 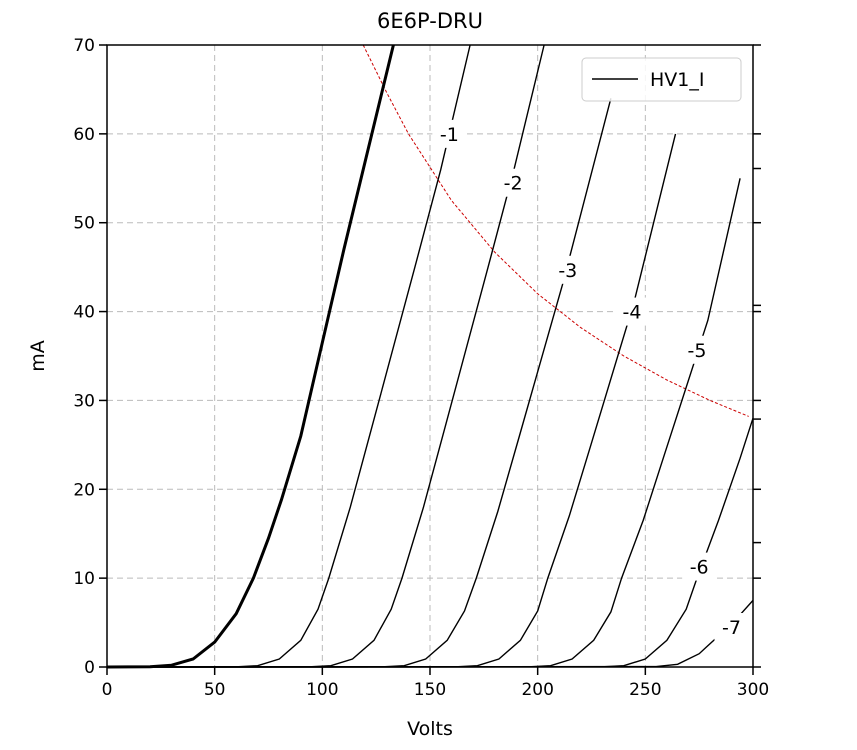 What do you see at coordinates (84, 490) in the screenshot?
I see `y-tick-label: 20` at bounding box center [84, 490].